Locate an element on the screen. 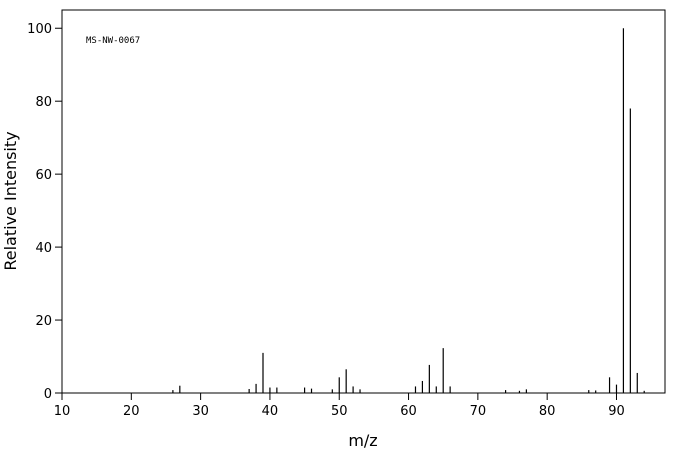 Image resolution: width=676 pixels, height=455 pixels. y-tick-label: 100 is located at coordinates (39, 29).